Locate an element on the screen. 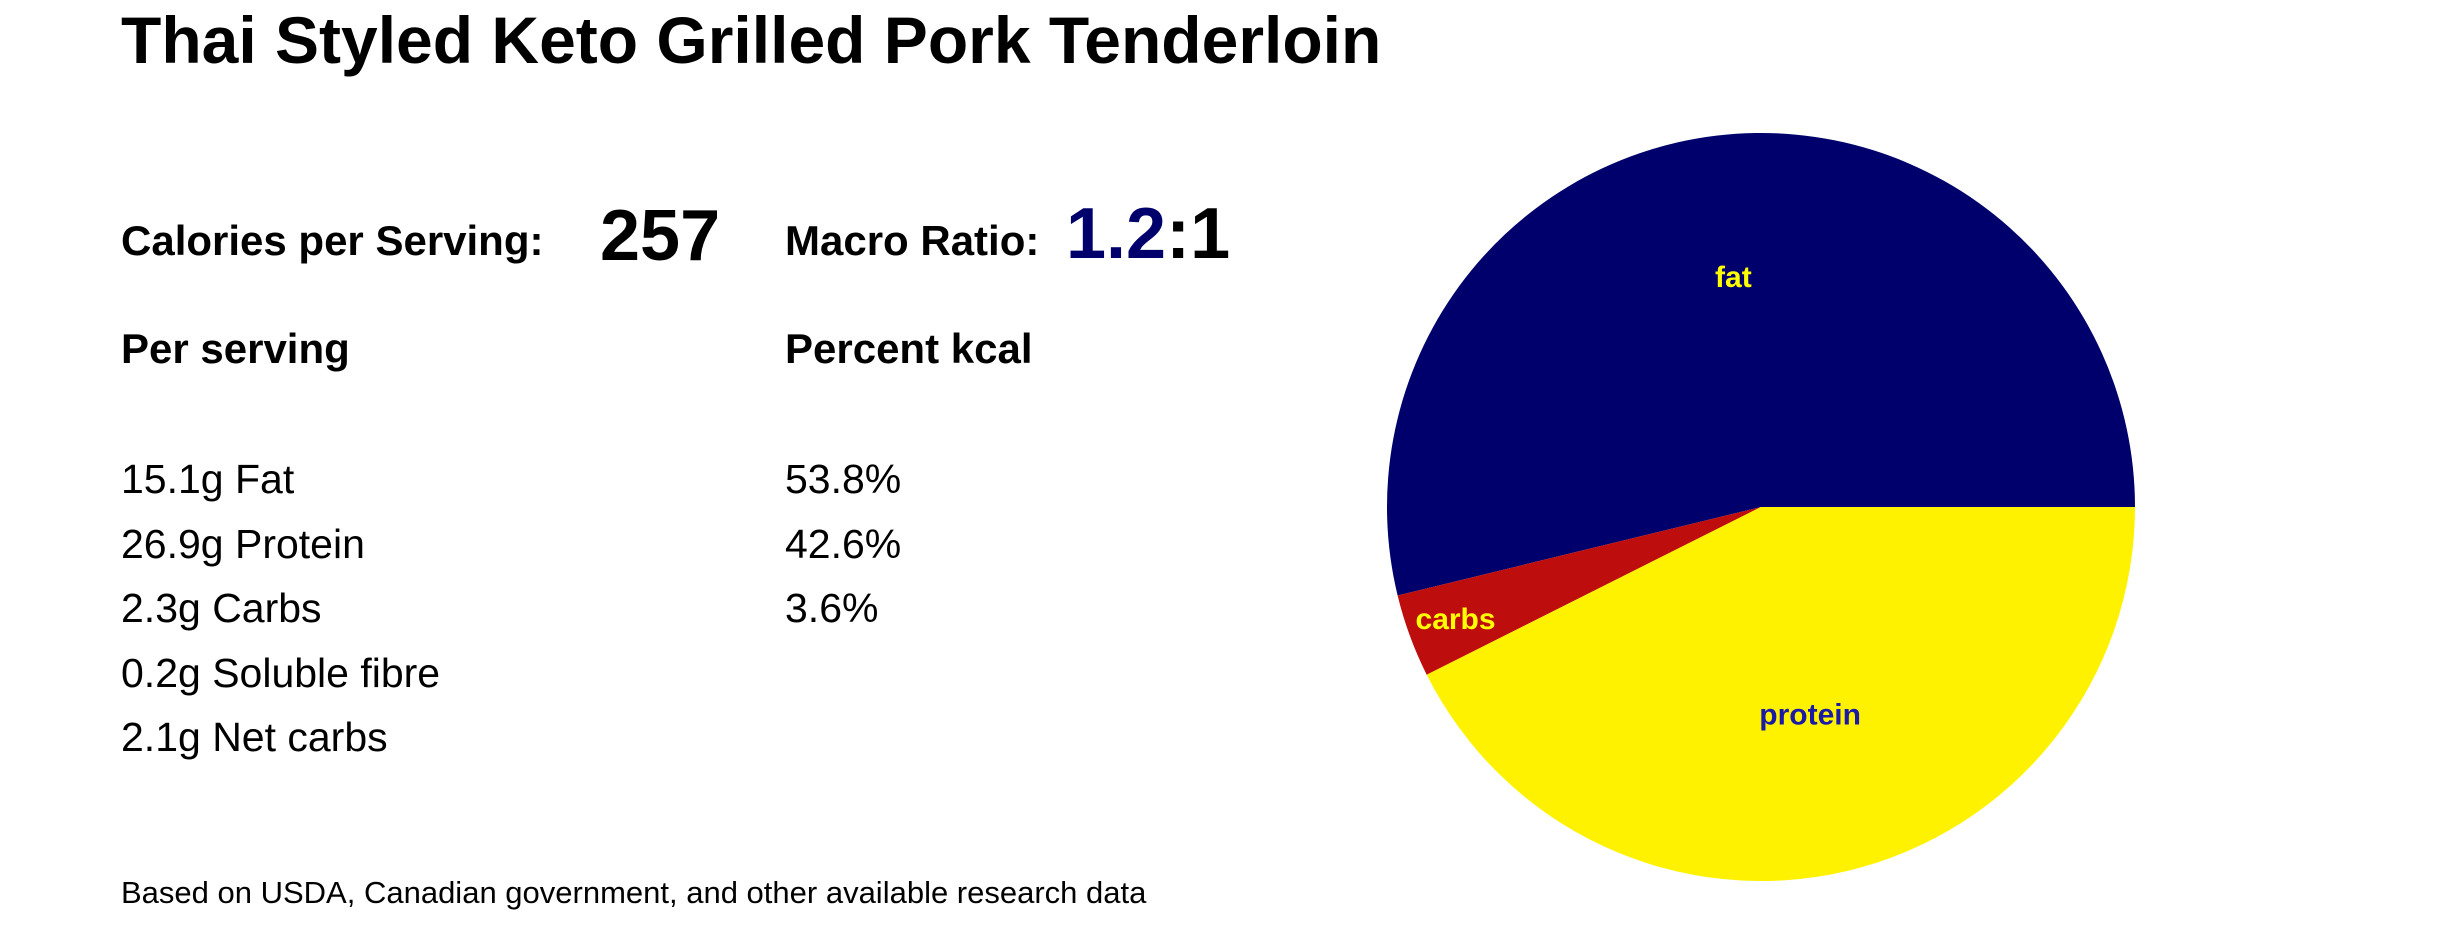 This screenshot has width=2455, height=926. pie-label-fat: fat is located at coordinates (1733, 277).